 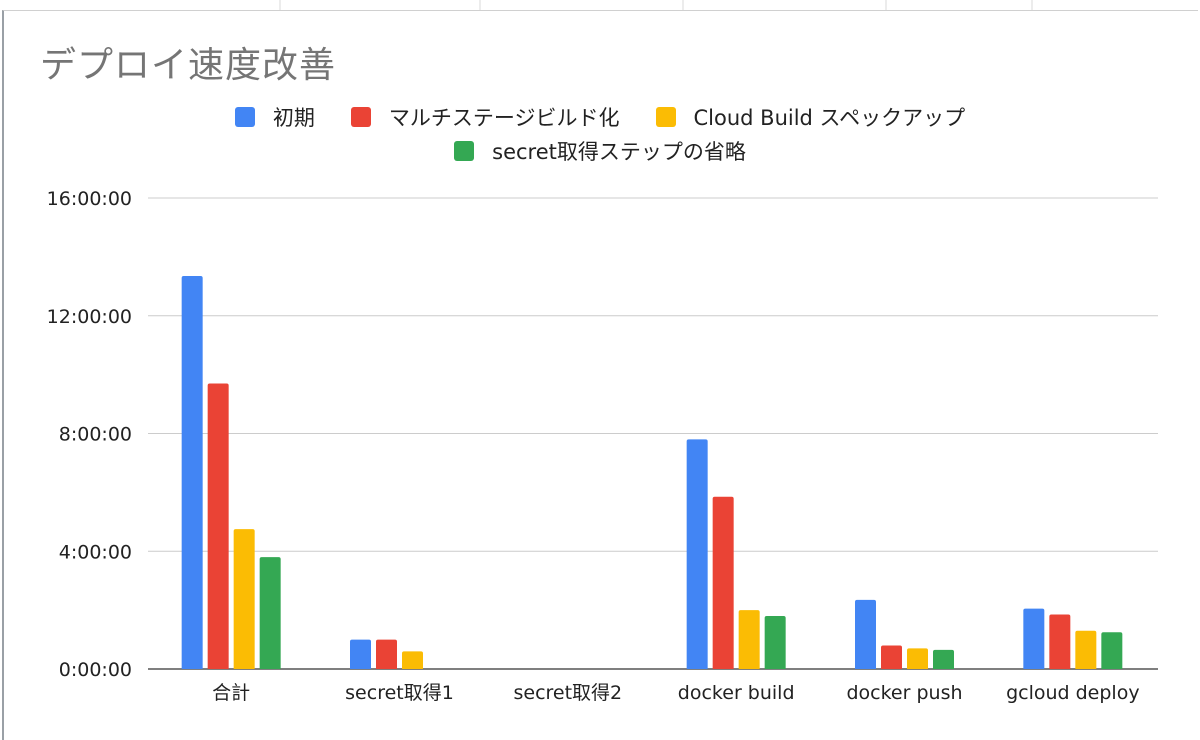 I want to click on legend-item-series-2: マルチステージビルド化, so click(x=485, y=117).